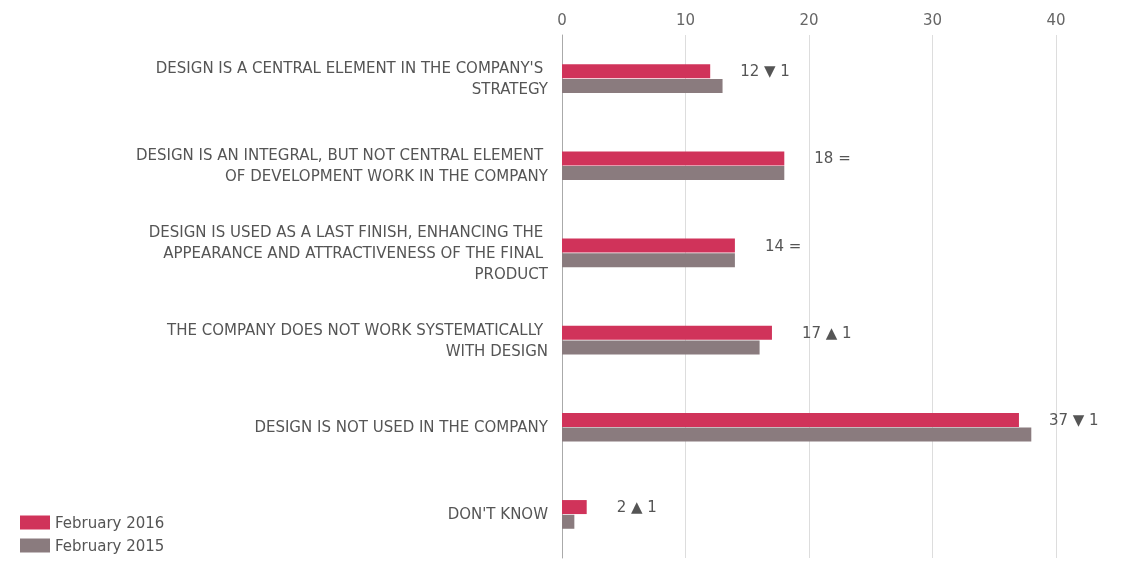 The width and height of the screenshot is (1121, 573). Describe the element at coordinates (1056, 19) in the screenshot. I see `x-tick-label: 40` at that location.